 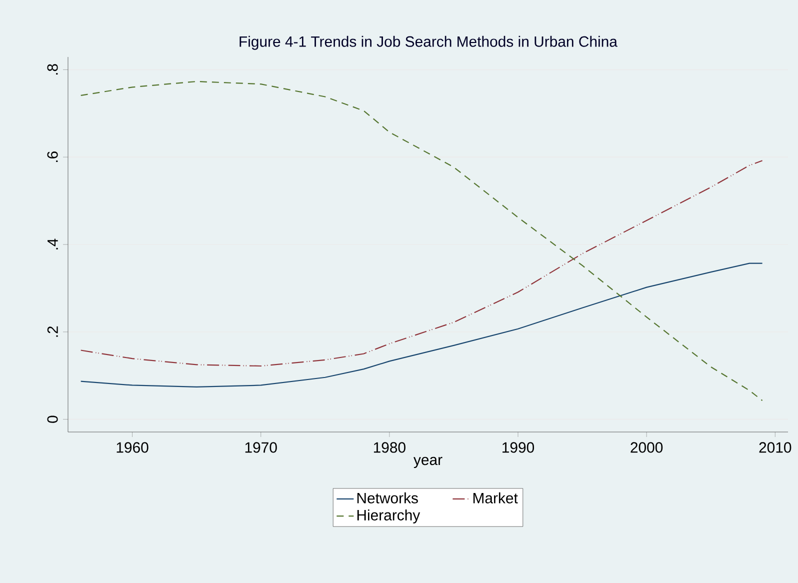 I want to click on legend-label: Market, so click(x=495, y=498).